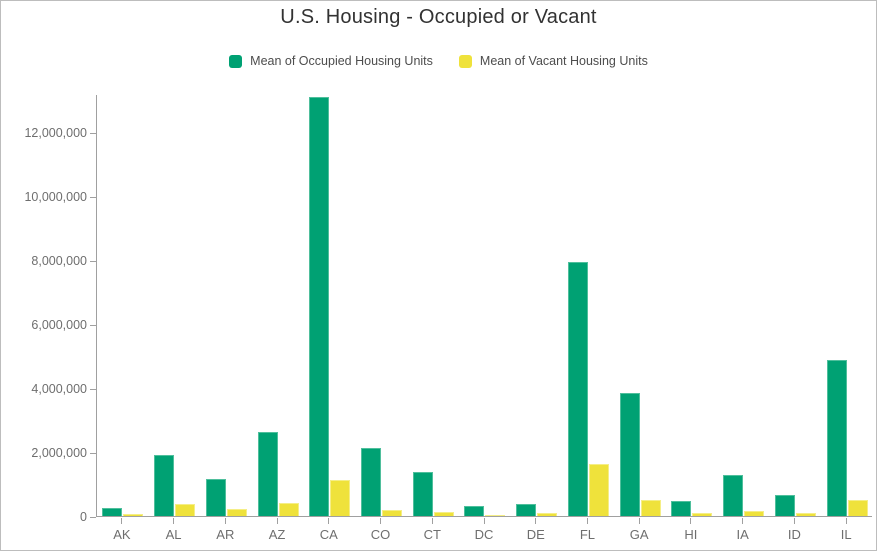 The image size is (877, 551). I want to click on x-axis-label-IL: IL, so click(846, 534).